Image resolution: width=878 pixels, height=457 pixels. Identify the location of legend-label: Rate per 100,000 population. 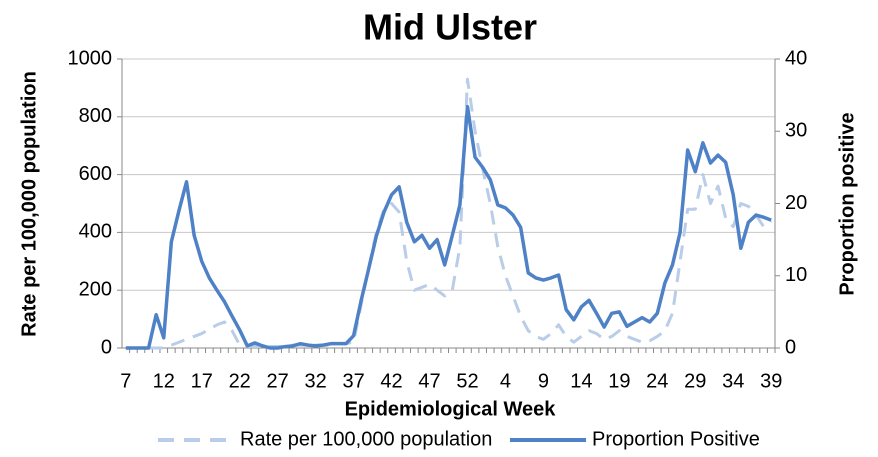
(366, 439).